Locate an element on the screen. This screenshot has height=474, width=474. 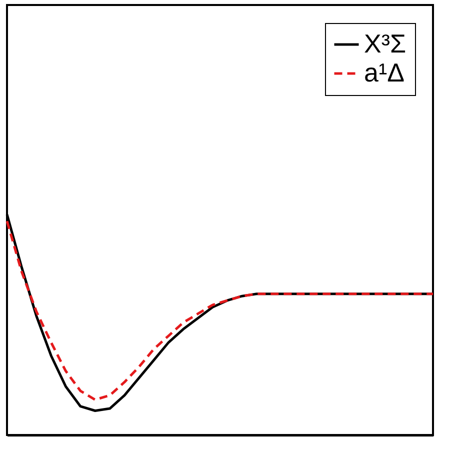
legend-label: X³Σ is located at coordinates (385, 43).